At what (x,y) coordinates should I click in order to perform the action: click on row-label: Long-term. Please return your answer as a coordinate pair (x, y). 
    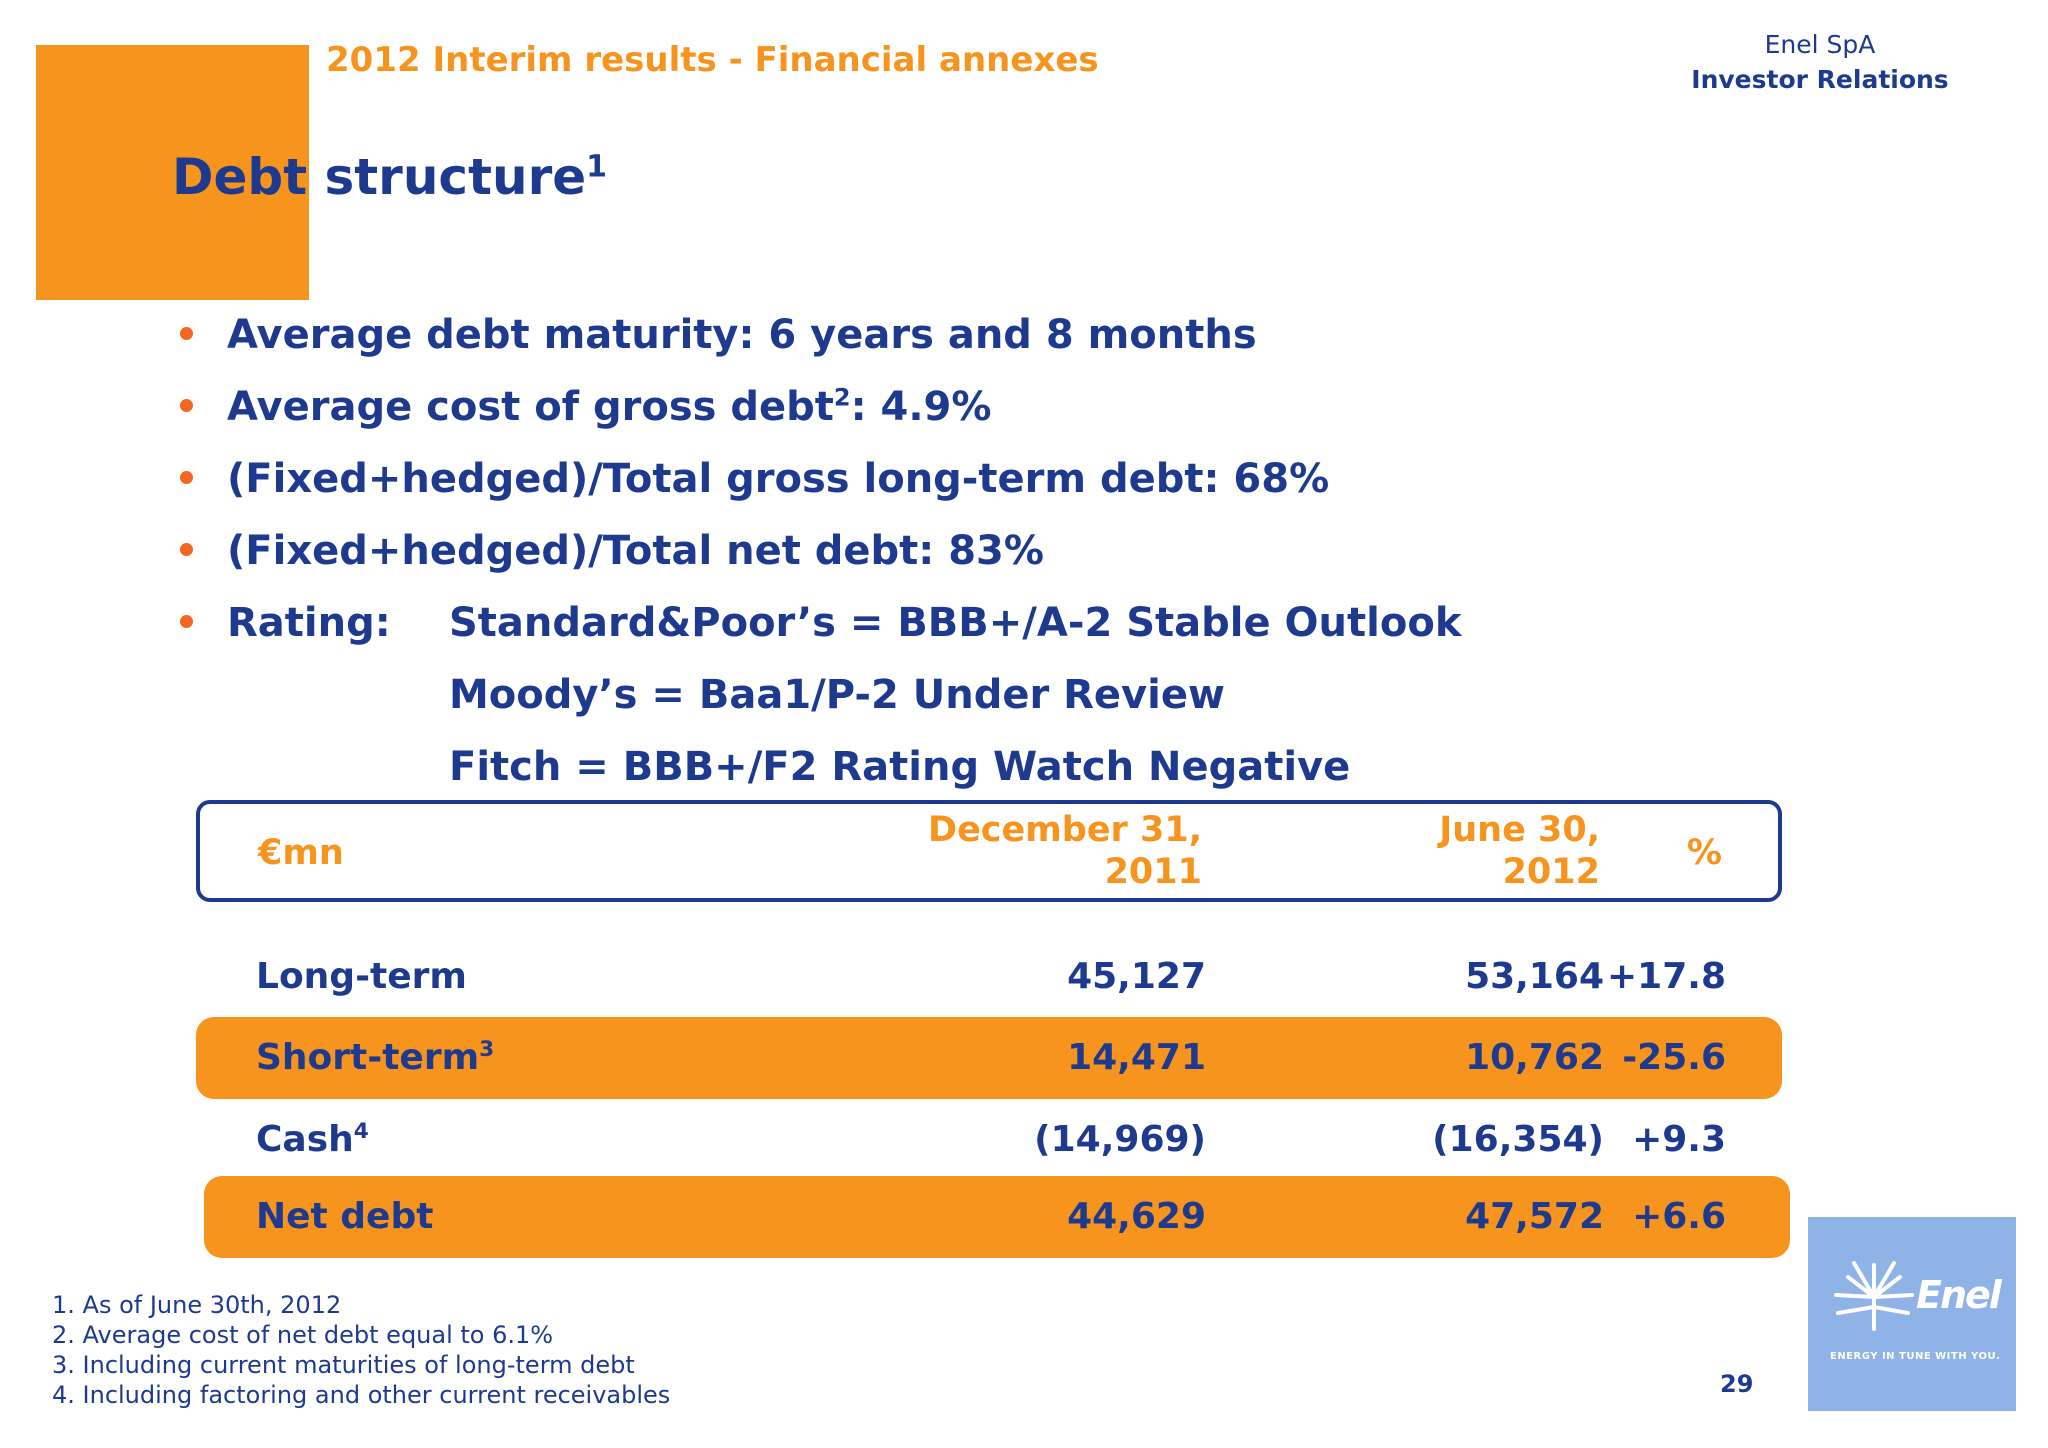
    Looking at the image, I should click on (361, 977).